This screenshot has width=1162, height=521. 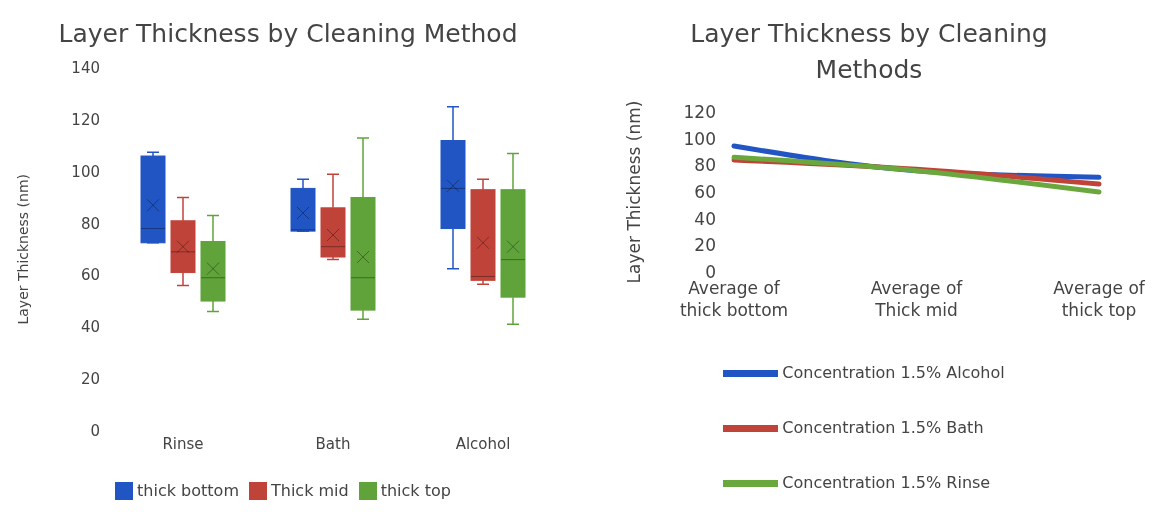 What do you see at coordinates (333, 444) in the screenshot?
I see `x-tick-label: Bath` at bounding box center [333, 444].